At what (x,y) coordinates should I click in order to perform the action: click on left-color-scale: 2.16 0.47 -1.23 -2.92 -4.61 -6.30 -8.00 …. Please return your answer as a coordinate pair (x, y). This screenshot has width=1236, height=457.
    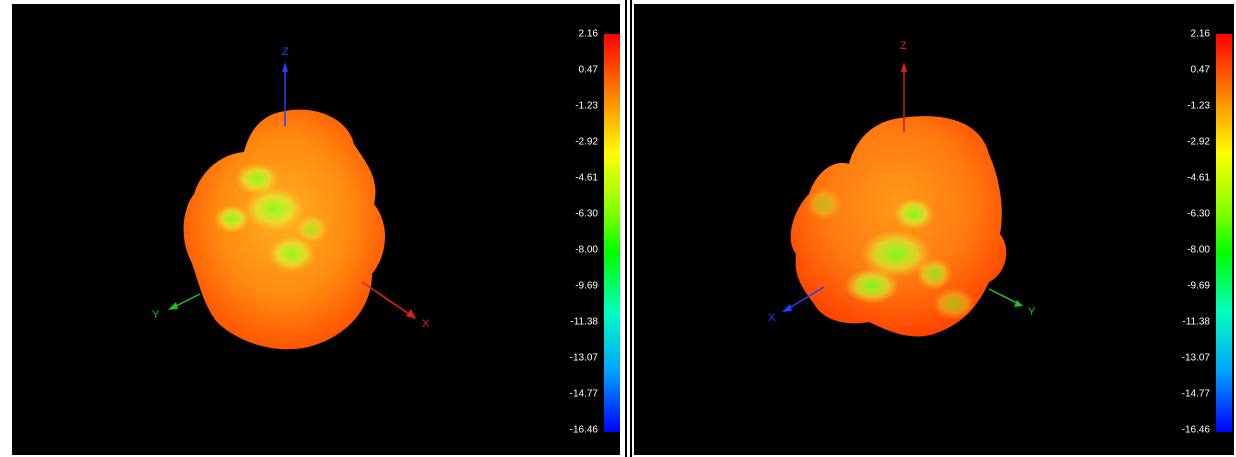
    Looking at the image, I should click on (590, 232).